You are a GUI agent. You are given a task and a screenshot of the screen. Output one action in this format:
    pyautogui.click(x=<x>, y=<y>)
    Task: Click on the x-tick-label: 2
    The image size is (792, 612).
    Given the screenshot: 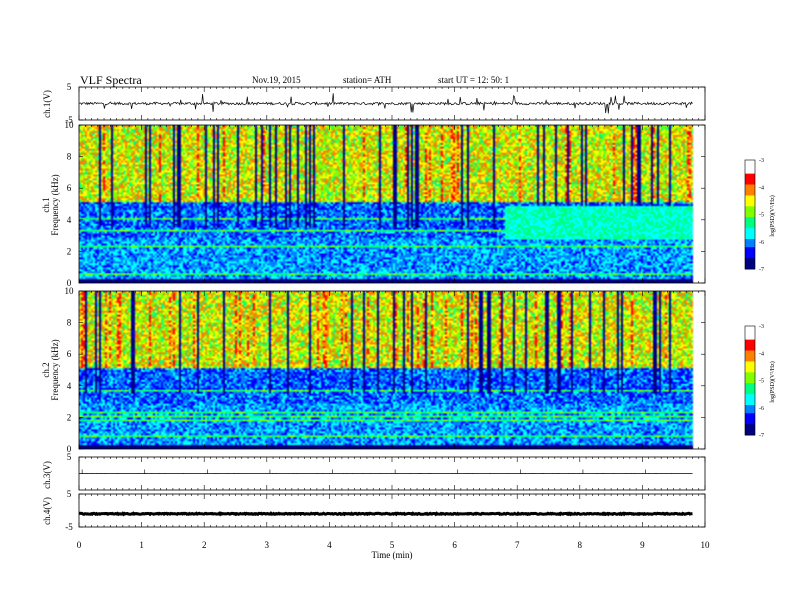 What is the action you would take?
    pyautogui.click(x=204, y=545)
    